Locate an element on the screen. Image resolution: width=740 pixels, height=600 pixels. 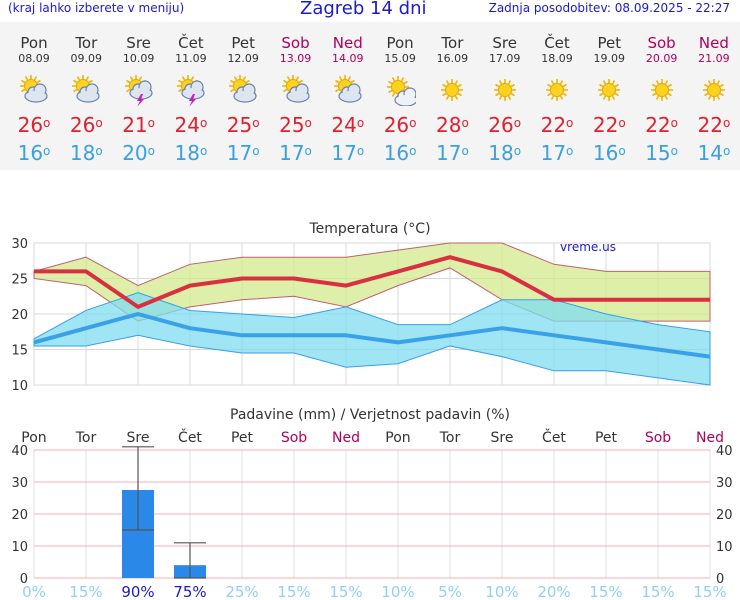
page-title: Zagreb 14 dni is located at coordinates (363, 9).